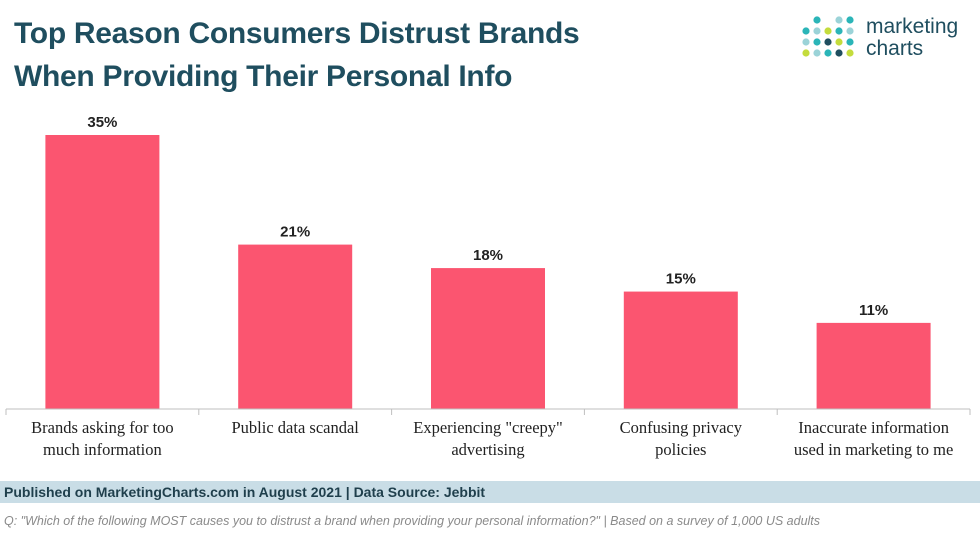  What do you see at coordinates (681, 279) in the screenshot?
I see `bar-value-label: 15%` at bounding box center [681, 279].